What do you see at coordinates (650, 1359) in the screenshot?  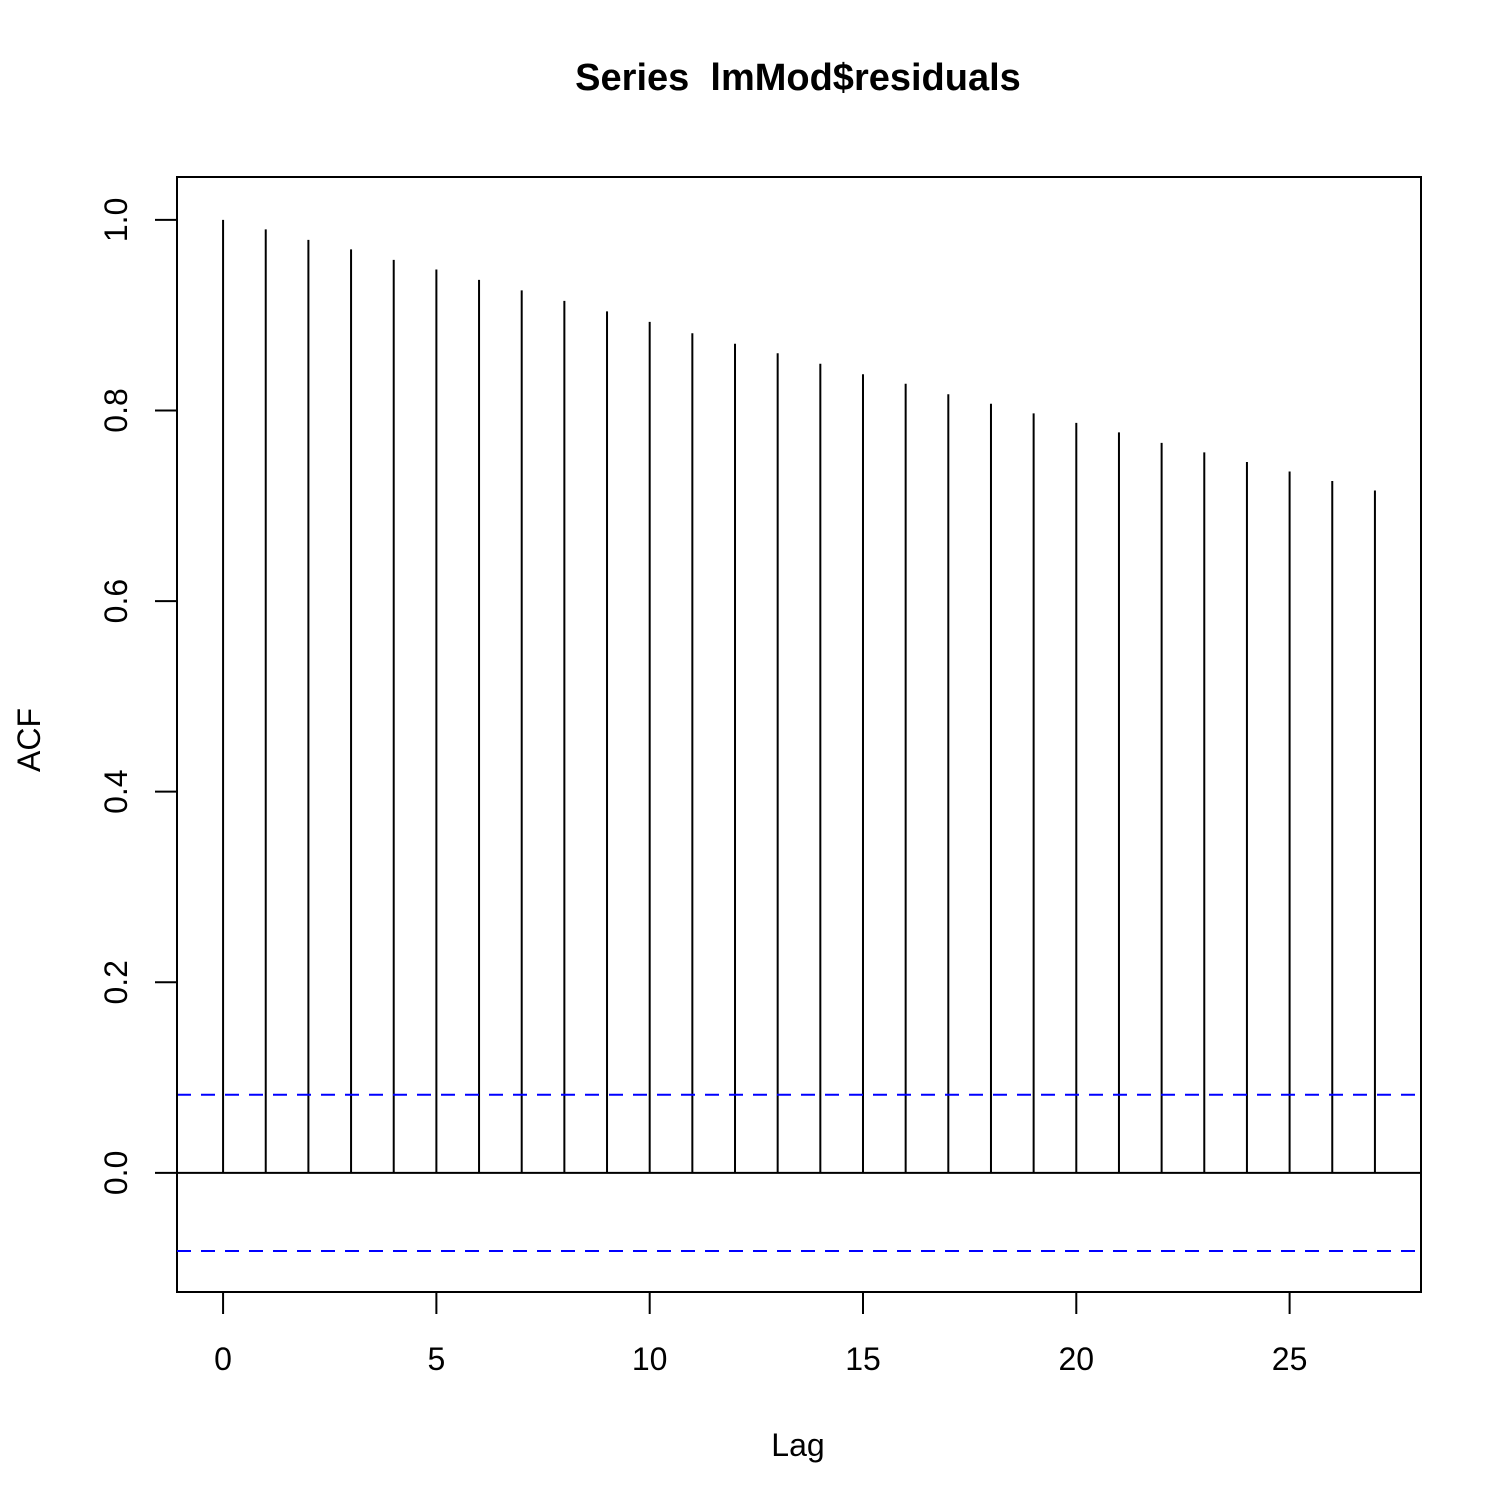 I see `x-tick-label: 10` at bounding box center [650, 1359].